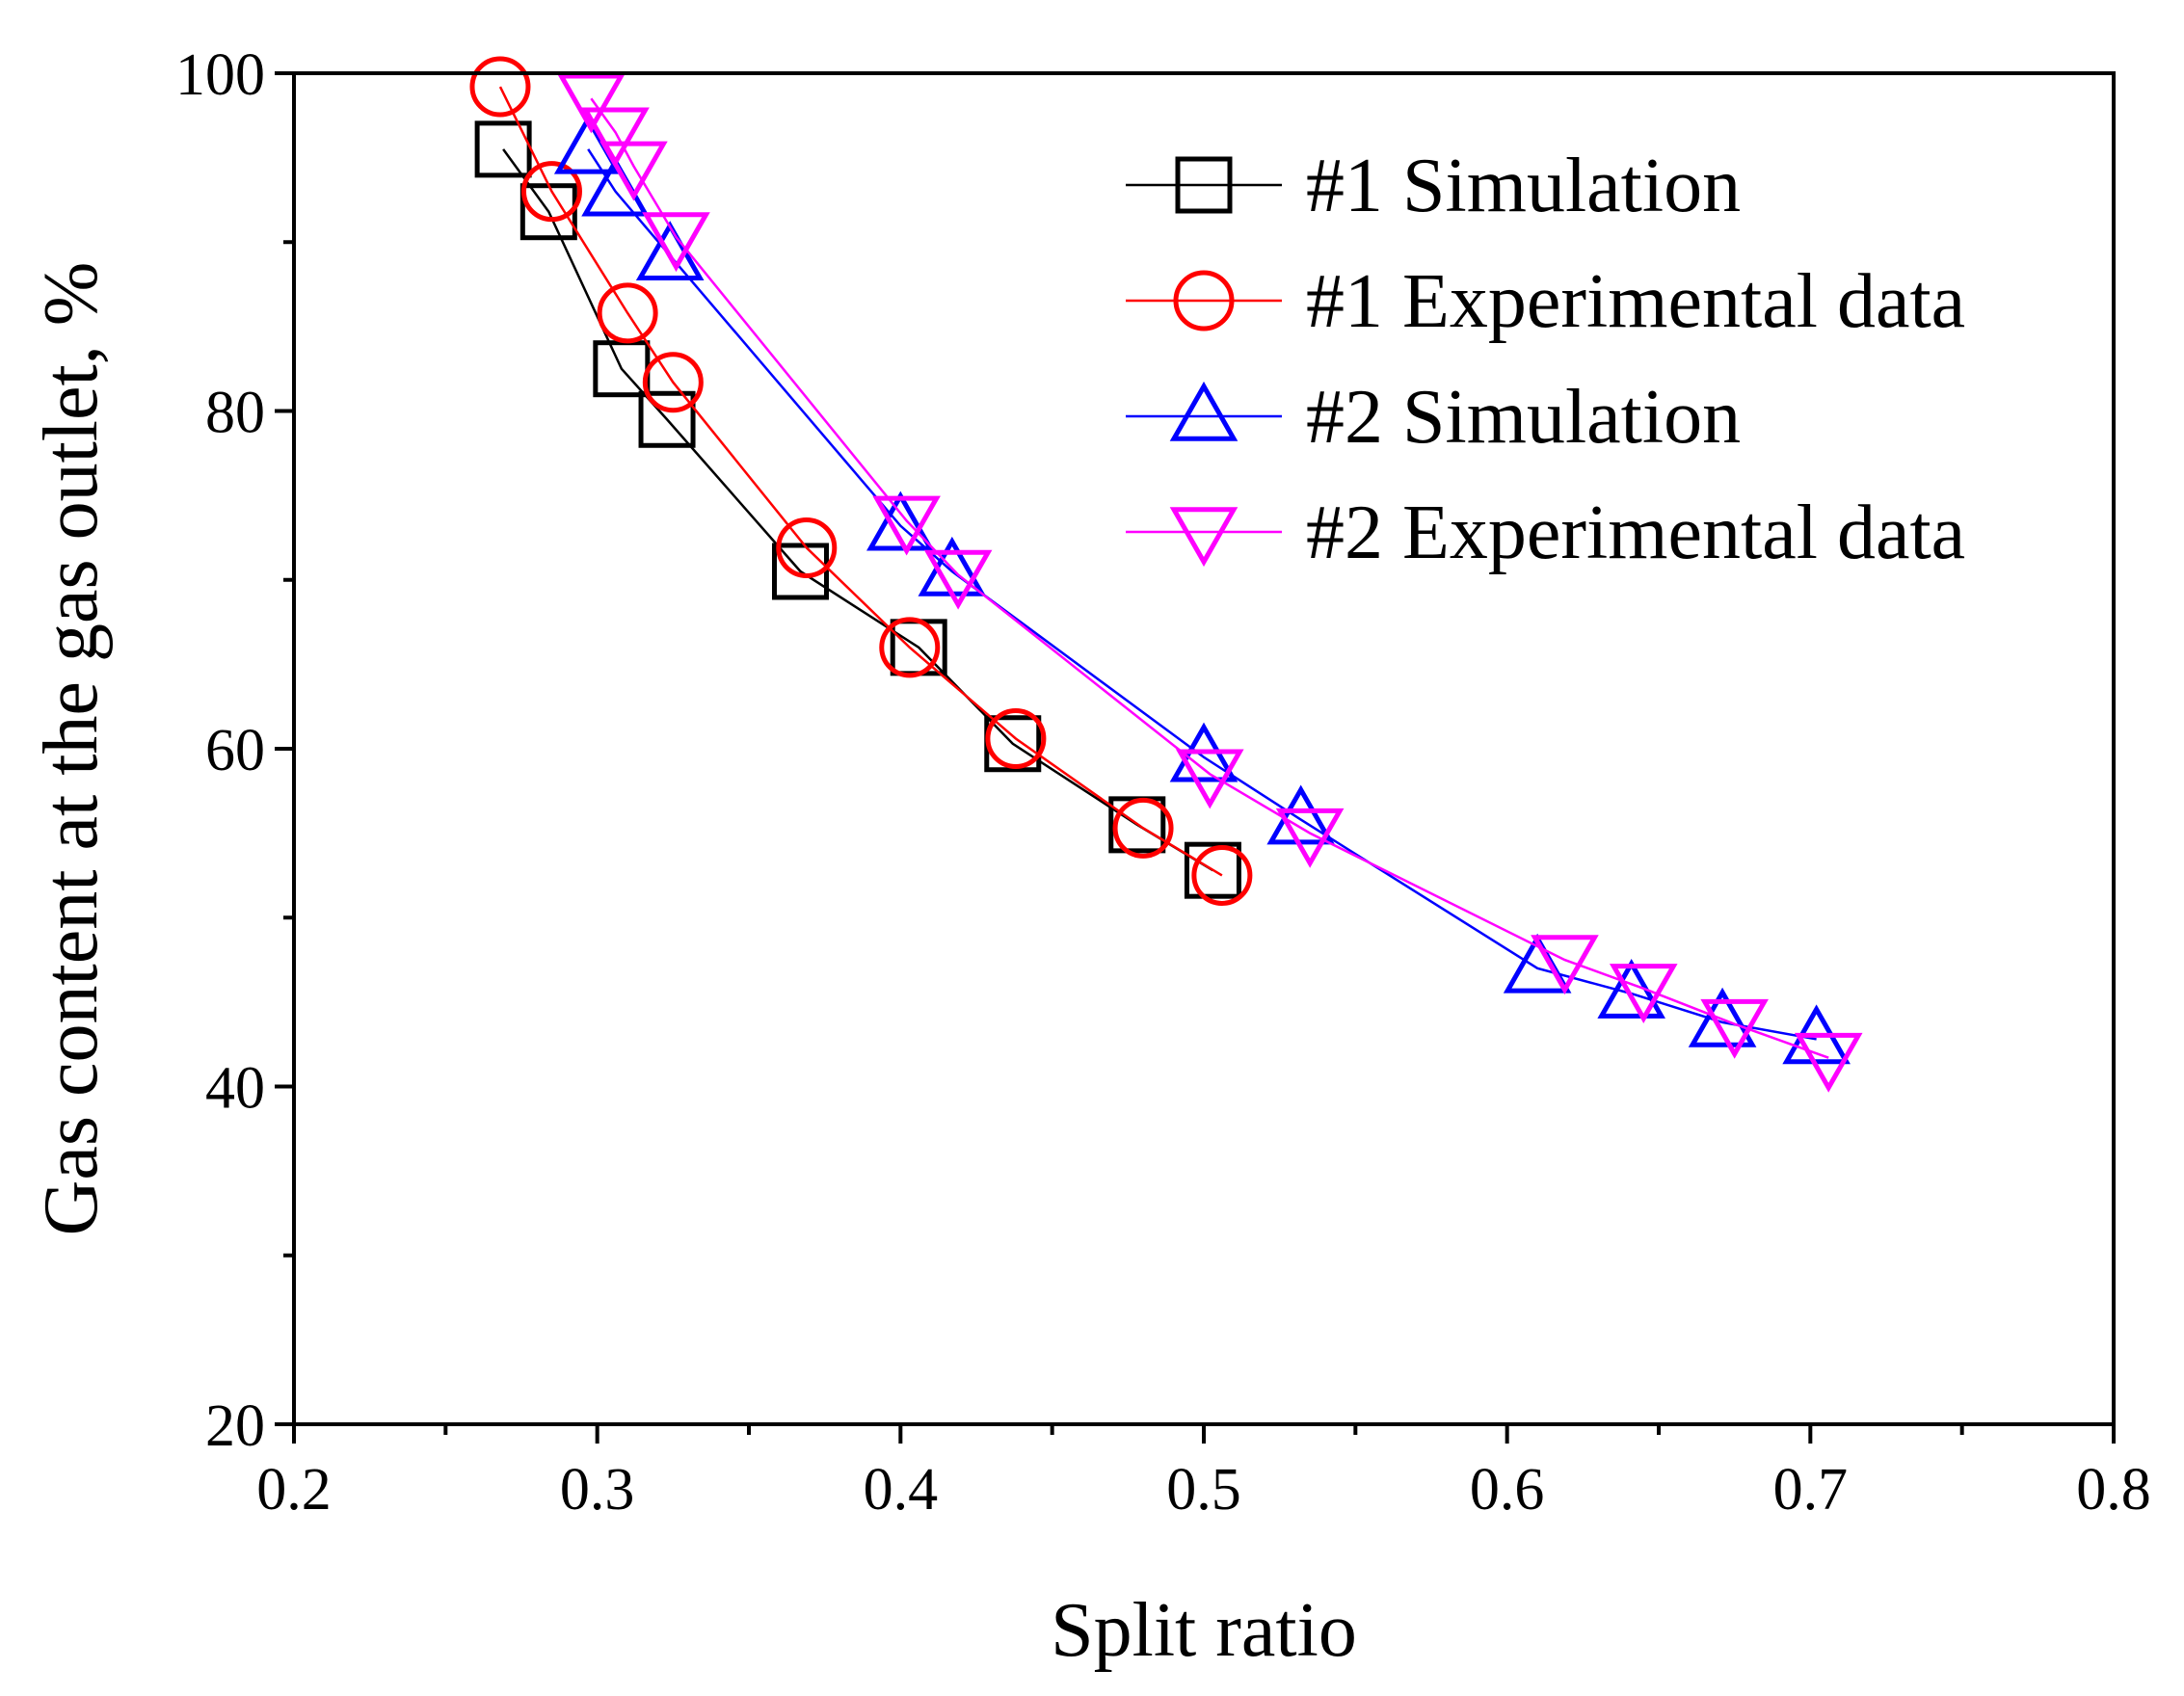  What do you see at coordinates (1507, 1490) in the screenshot?
I see `x-tick-label: 0.6` at bounding box center [1507, 1490].